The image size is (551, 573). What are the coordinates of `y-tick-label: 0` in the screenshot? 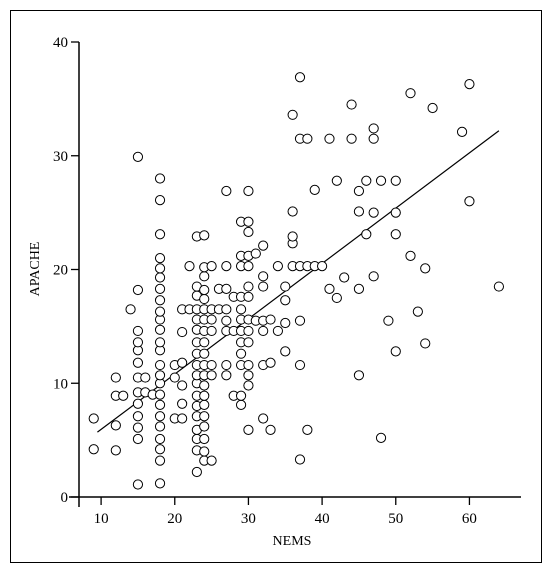 It's located at (65, 498).